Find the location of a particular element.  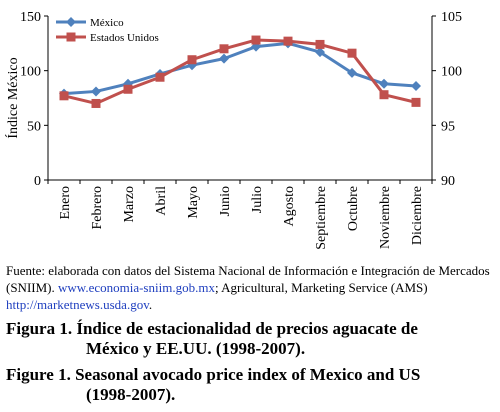

x-category-label: Diciembre is located at coordinates (417, 215).